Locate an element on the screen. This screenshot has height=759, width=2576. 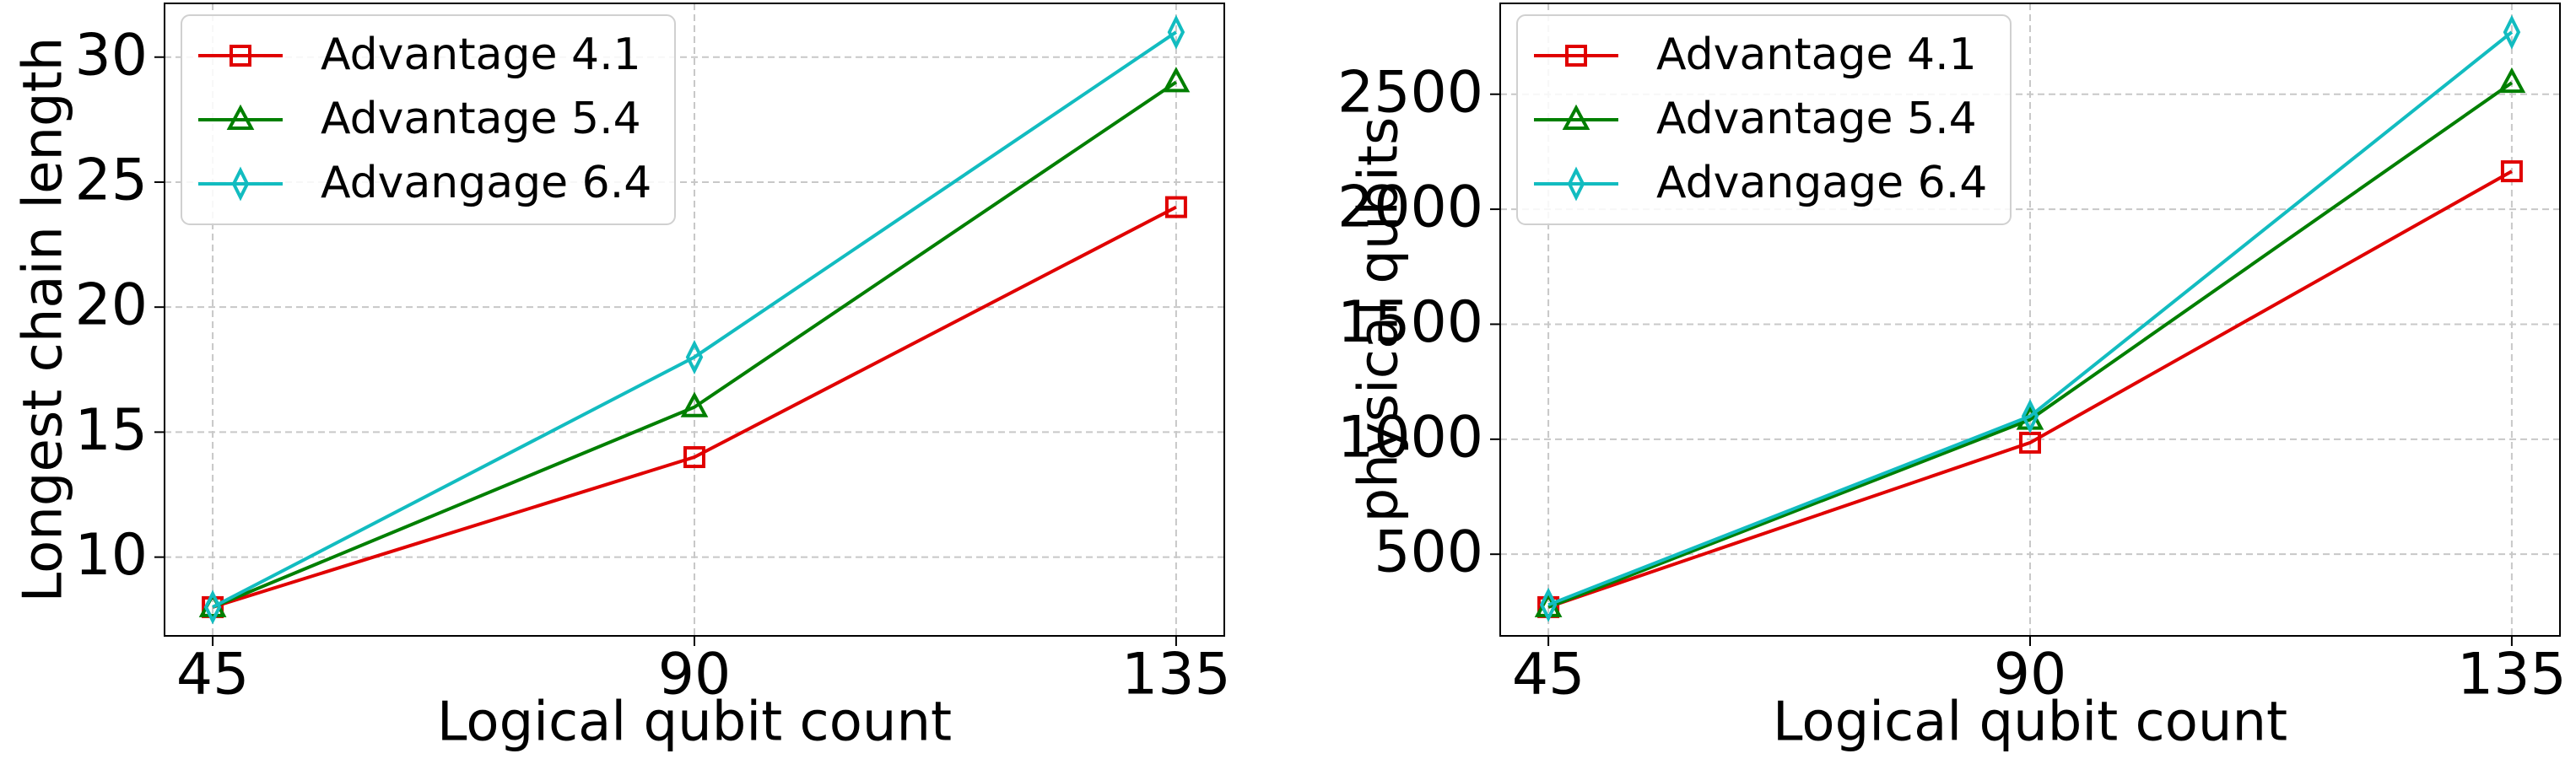
y-axis-label: physical qubits is located at coordinates (1379, 320).